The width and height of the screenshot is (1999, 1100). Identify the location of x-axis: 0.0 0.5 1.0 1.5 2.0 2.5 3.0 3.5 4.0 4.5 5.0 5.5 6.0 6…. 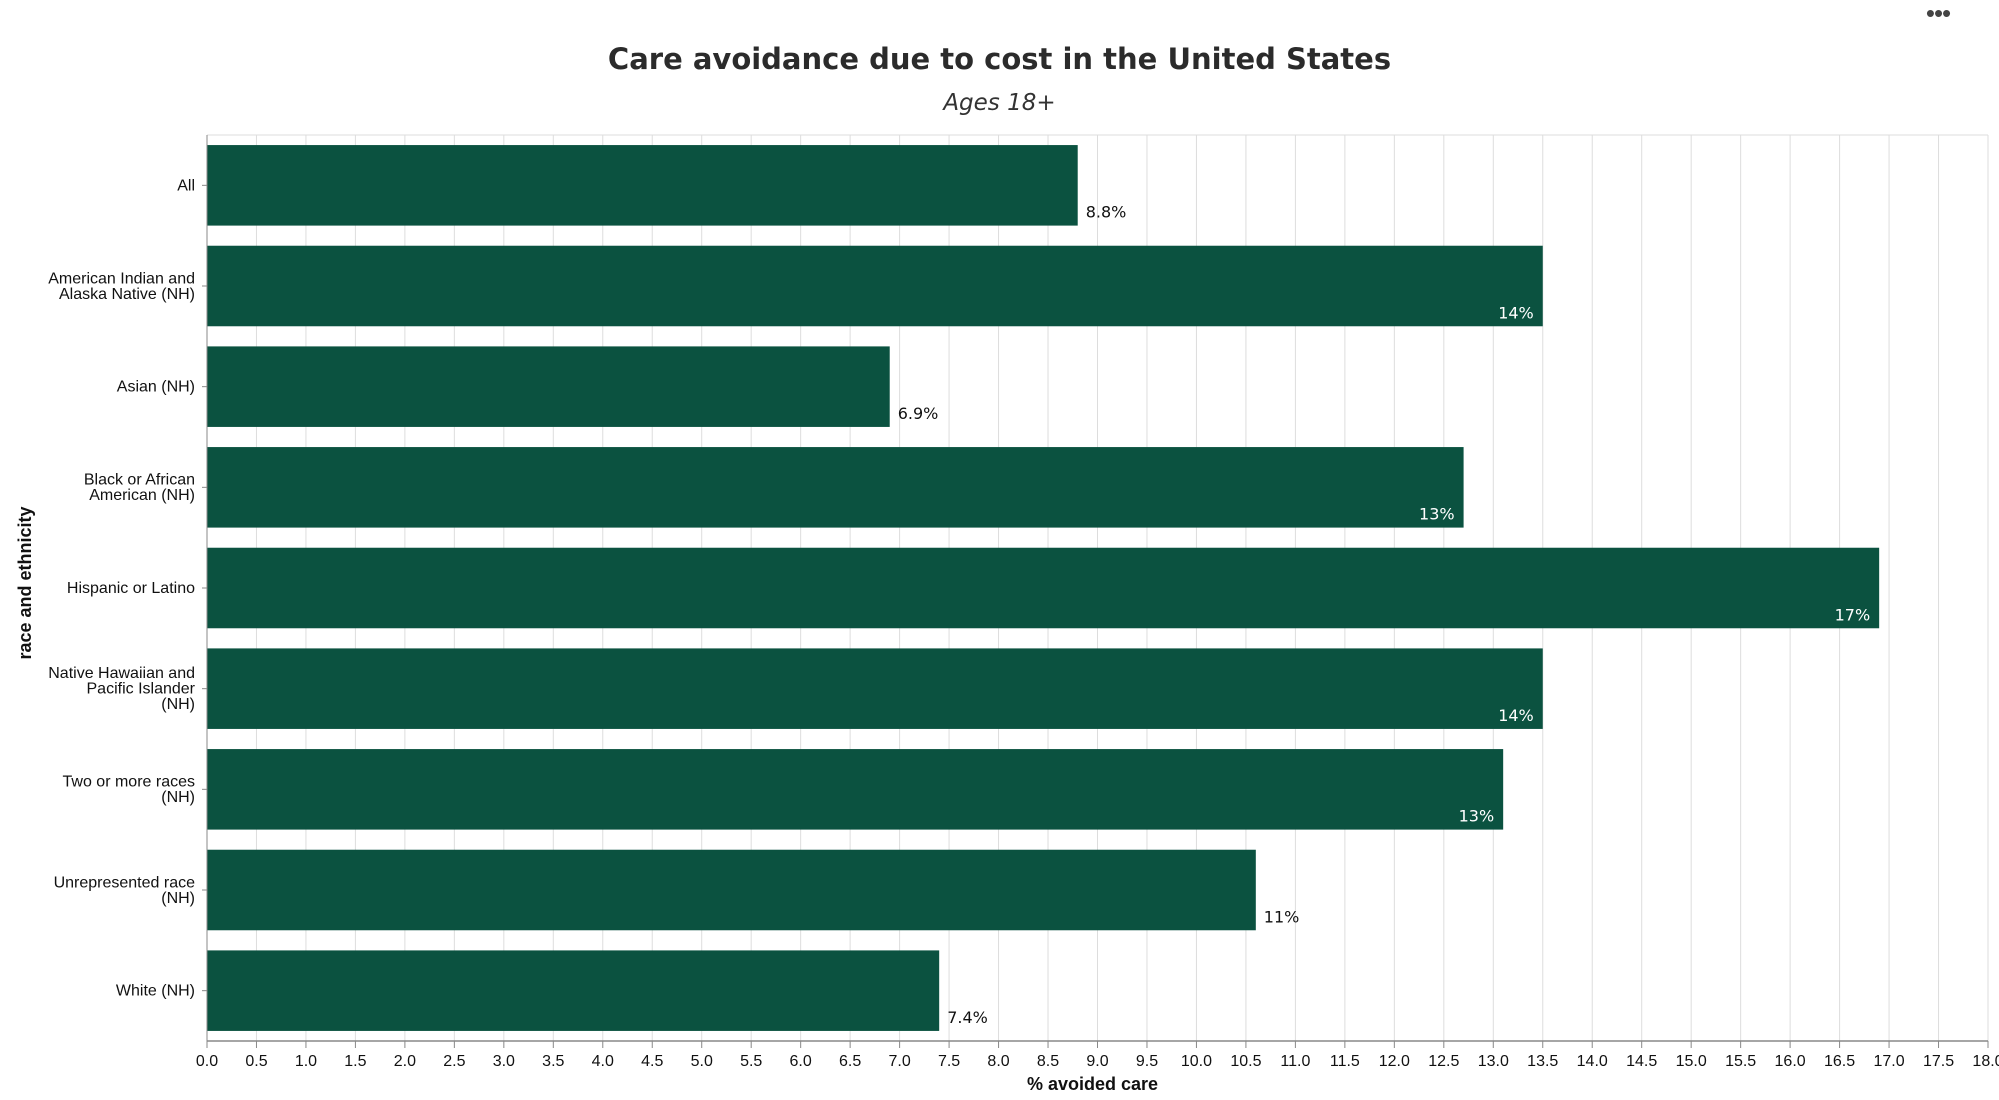
(1097, 1055).